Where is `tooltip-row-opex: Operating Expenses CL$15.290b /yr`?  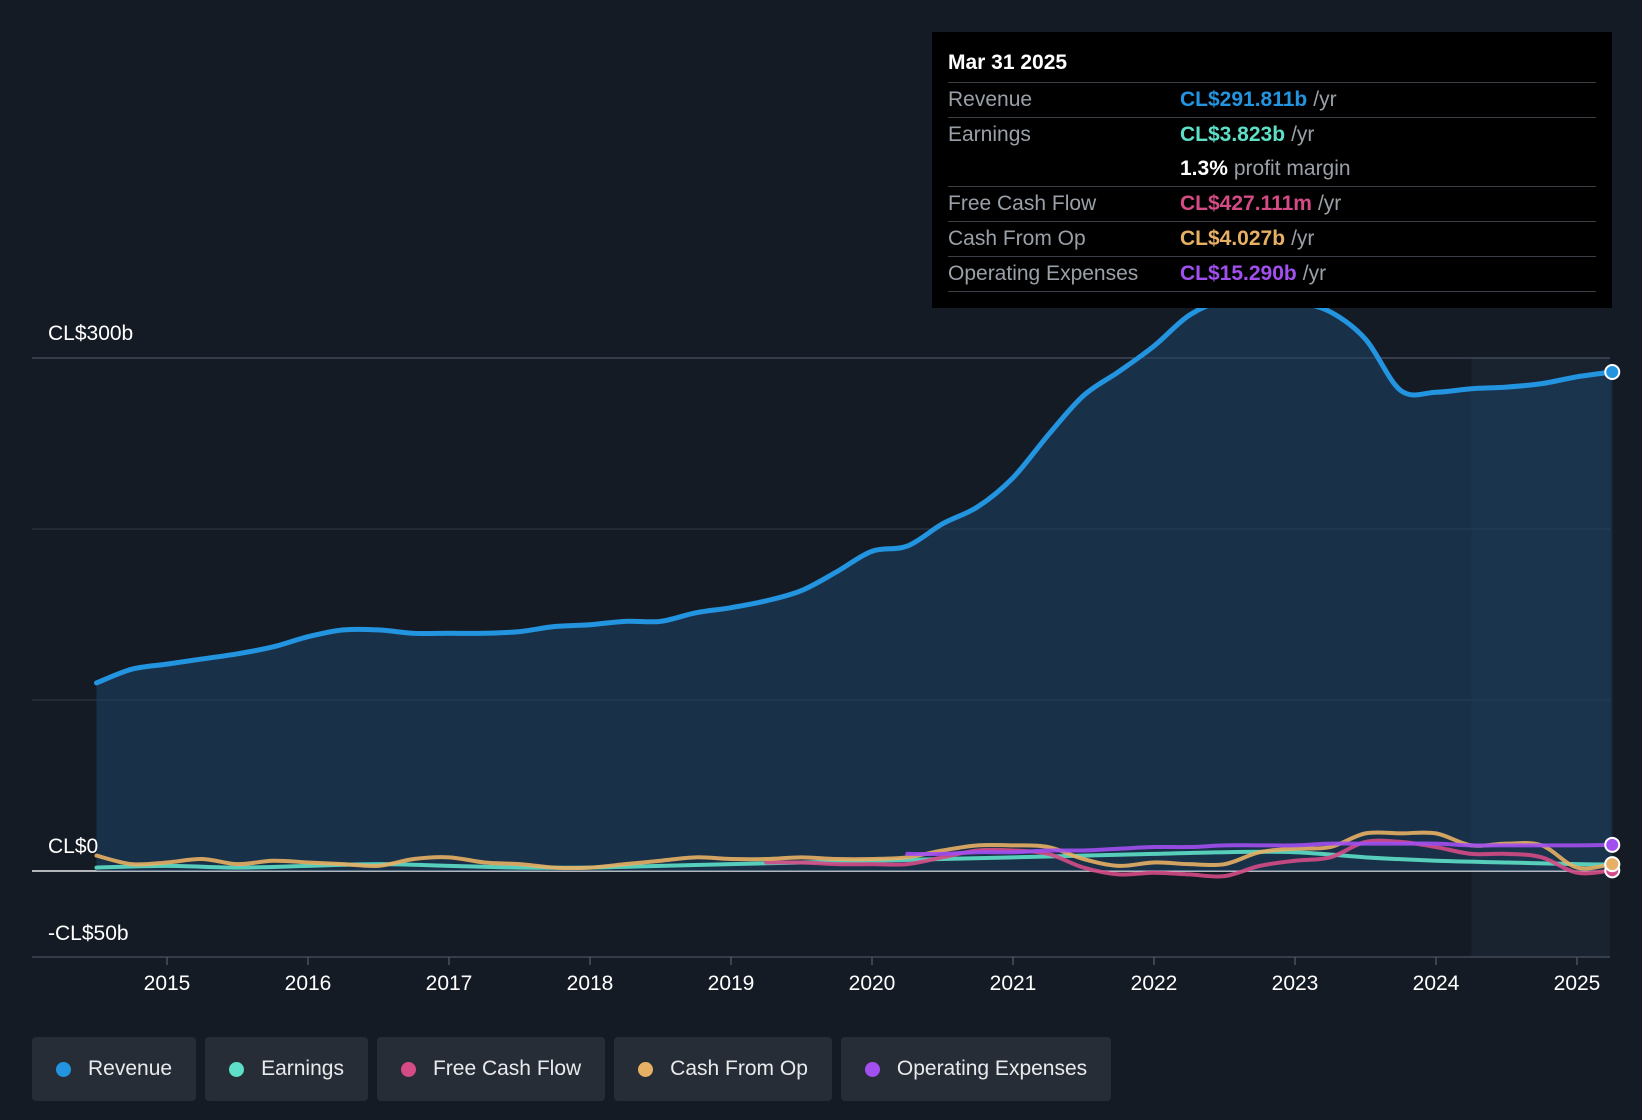
tooltip-row-opex: Operating Expenses CL$15.290b /yr is located at coordinates (1272, 274).